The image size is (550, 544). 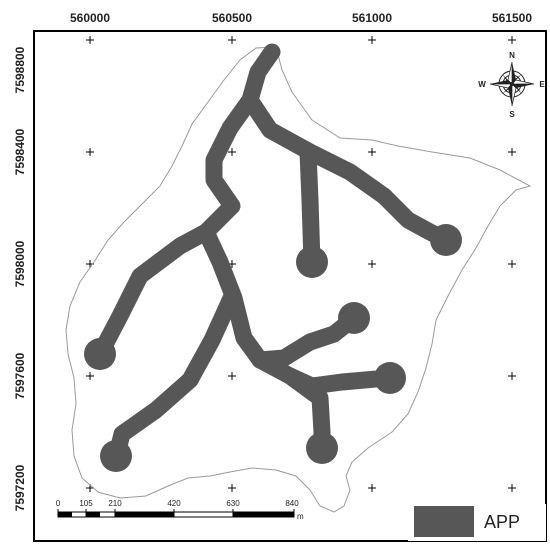 What do you see at coordinates (20, 151) in the screenshot?
I see `y-tick-label: 7598400` at bounding box center [20, 151].